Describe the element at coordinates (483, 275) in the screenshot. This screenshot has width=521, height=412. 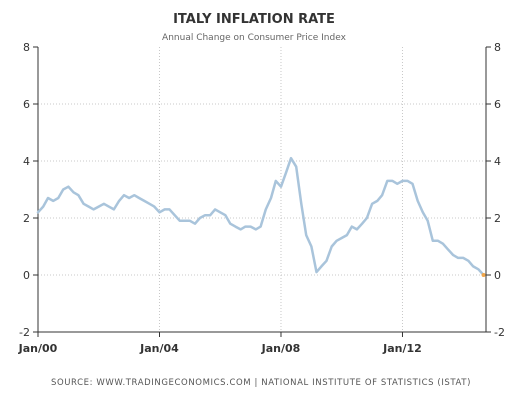
I see `series-end-marker` at that location.